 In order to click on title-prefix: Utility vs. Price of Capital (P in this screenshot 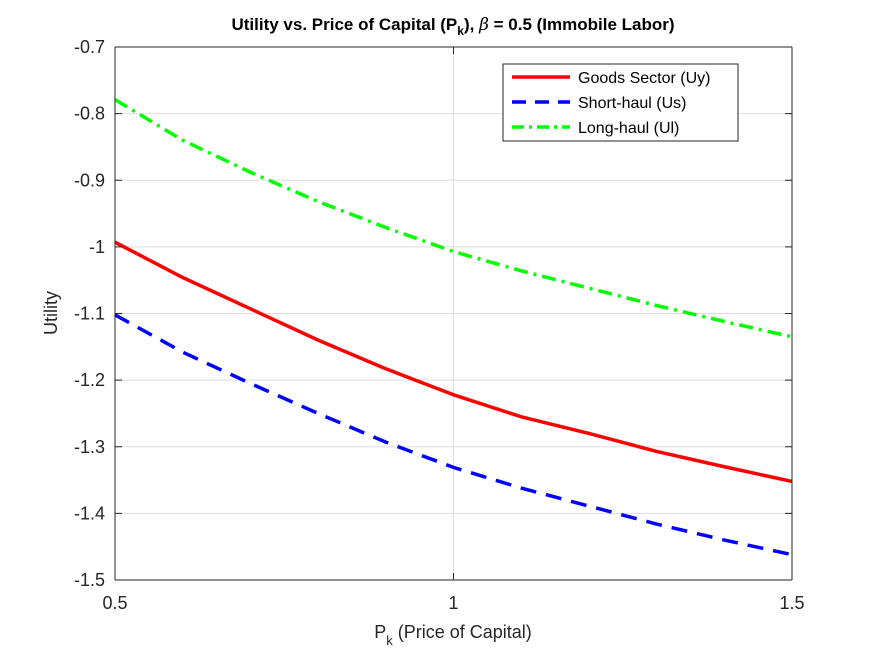, I will do `click(344, 24)`.